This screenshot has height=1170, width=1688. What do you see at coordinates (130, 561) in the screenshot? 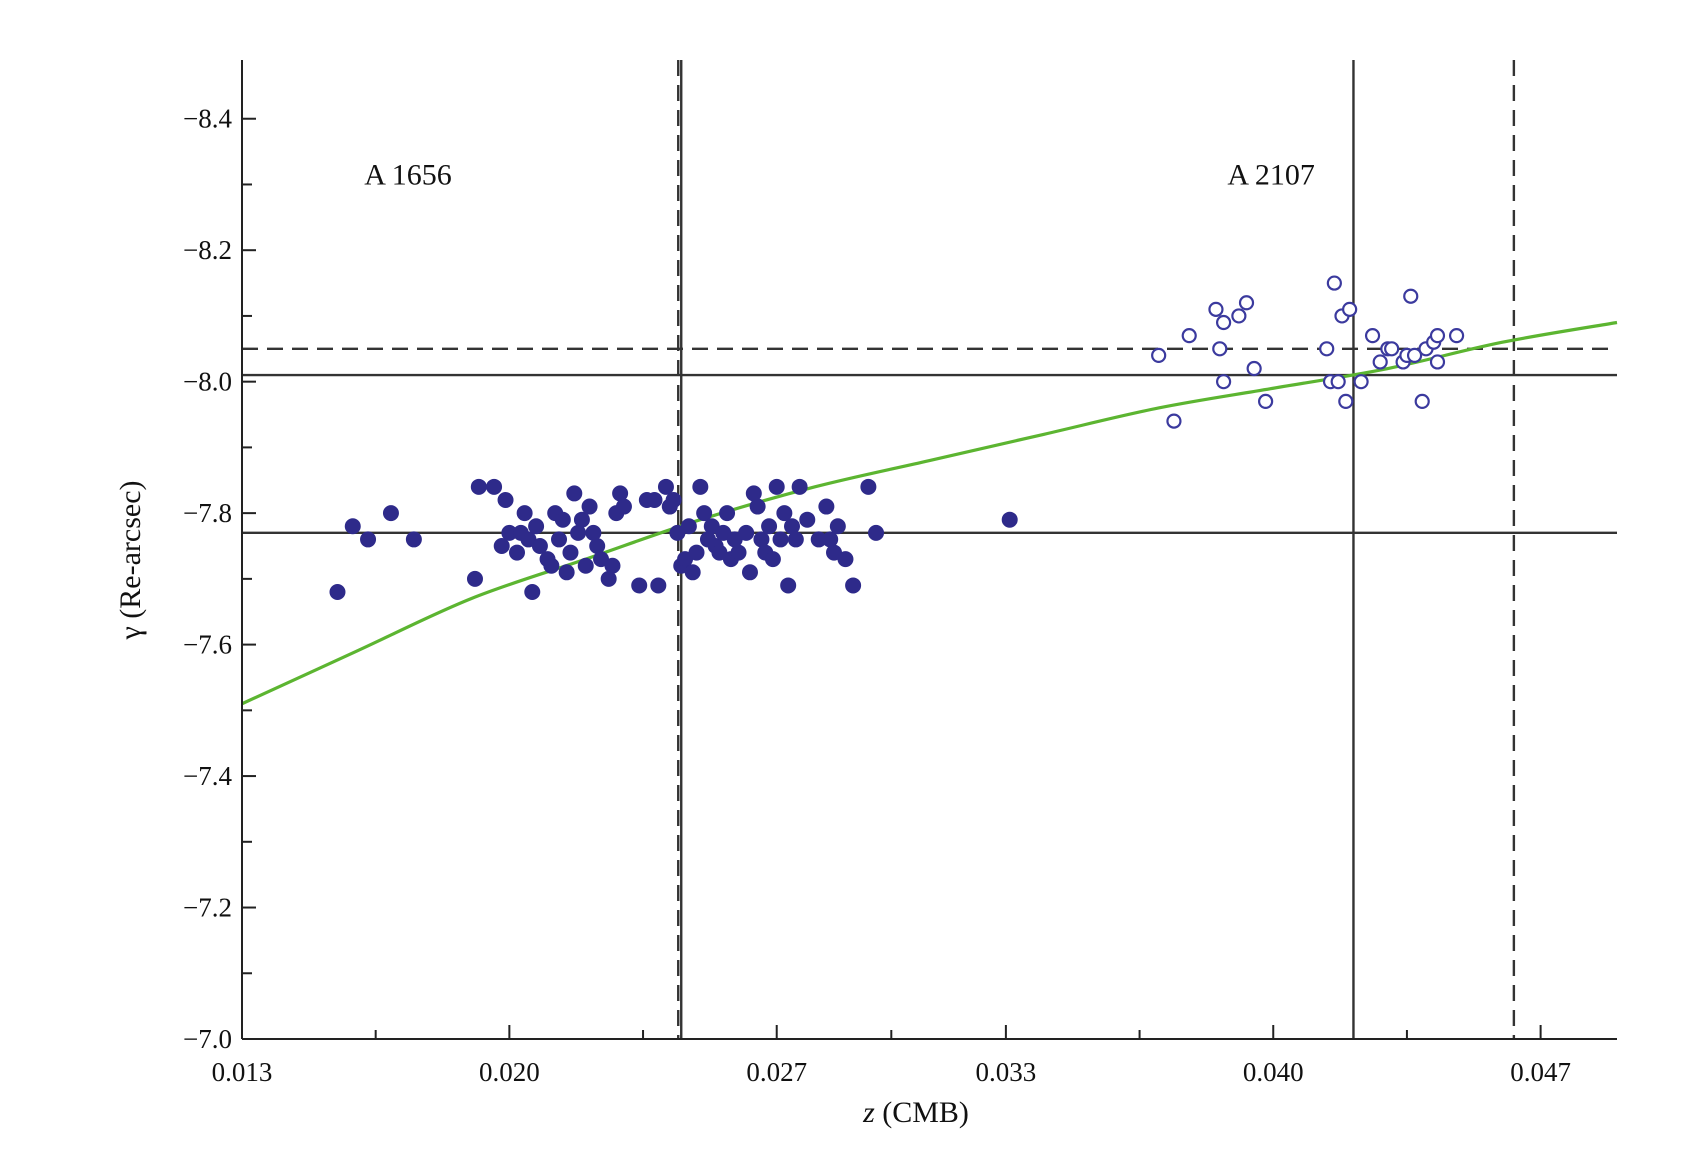
I see `y-axis-title: γ (Re-arcsec)` at bounding box center [130, 561].